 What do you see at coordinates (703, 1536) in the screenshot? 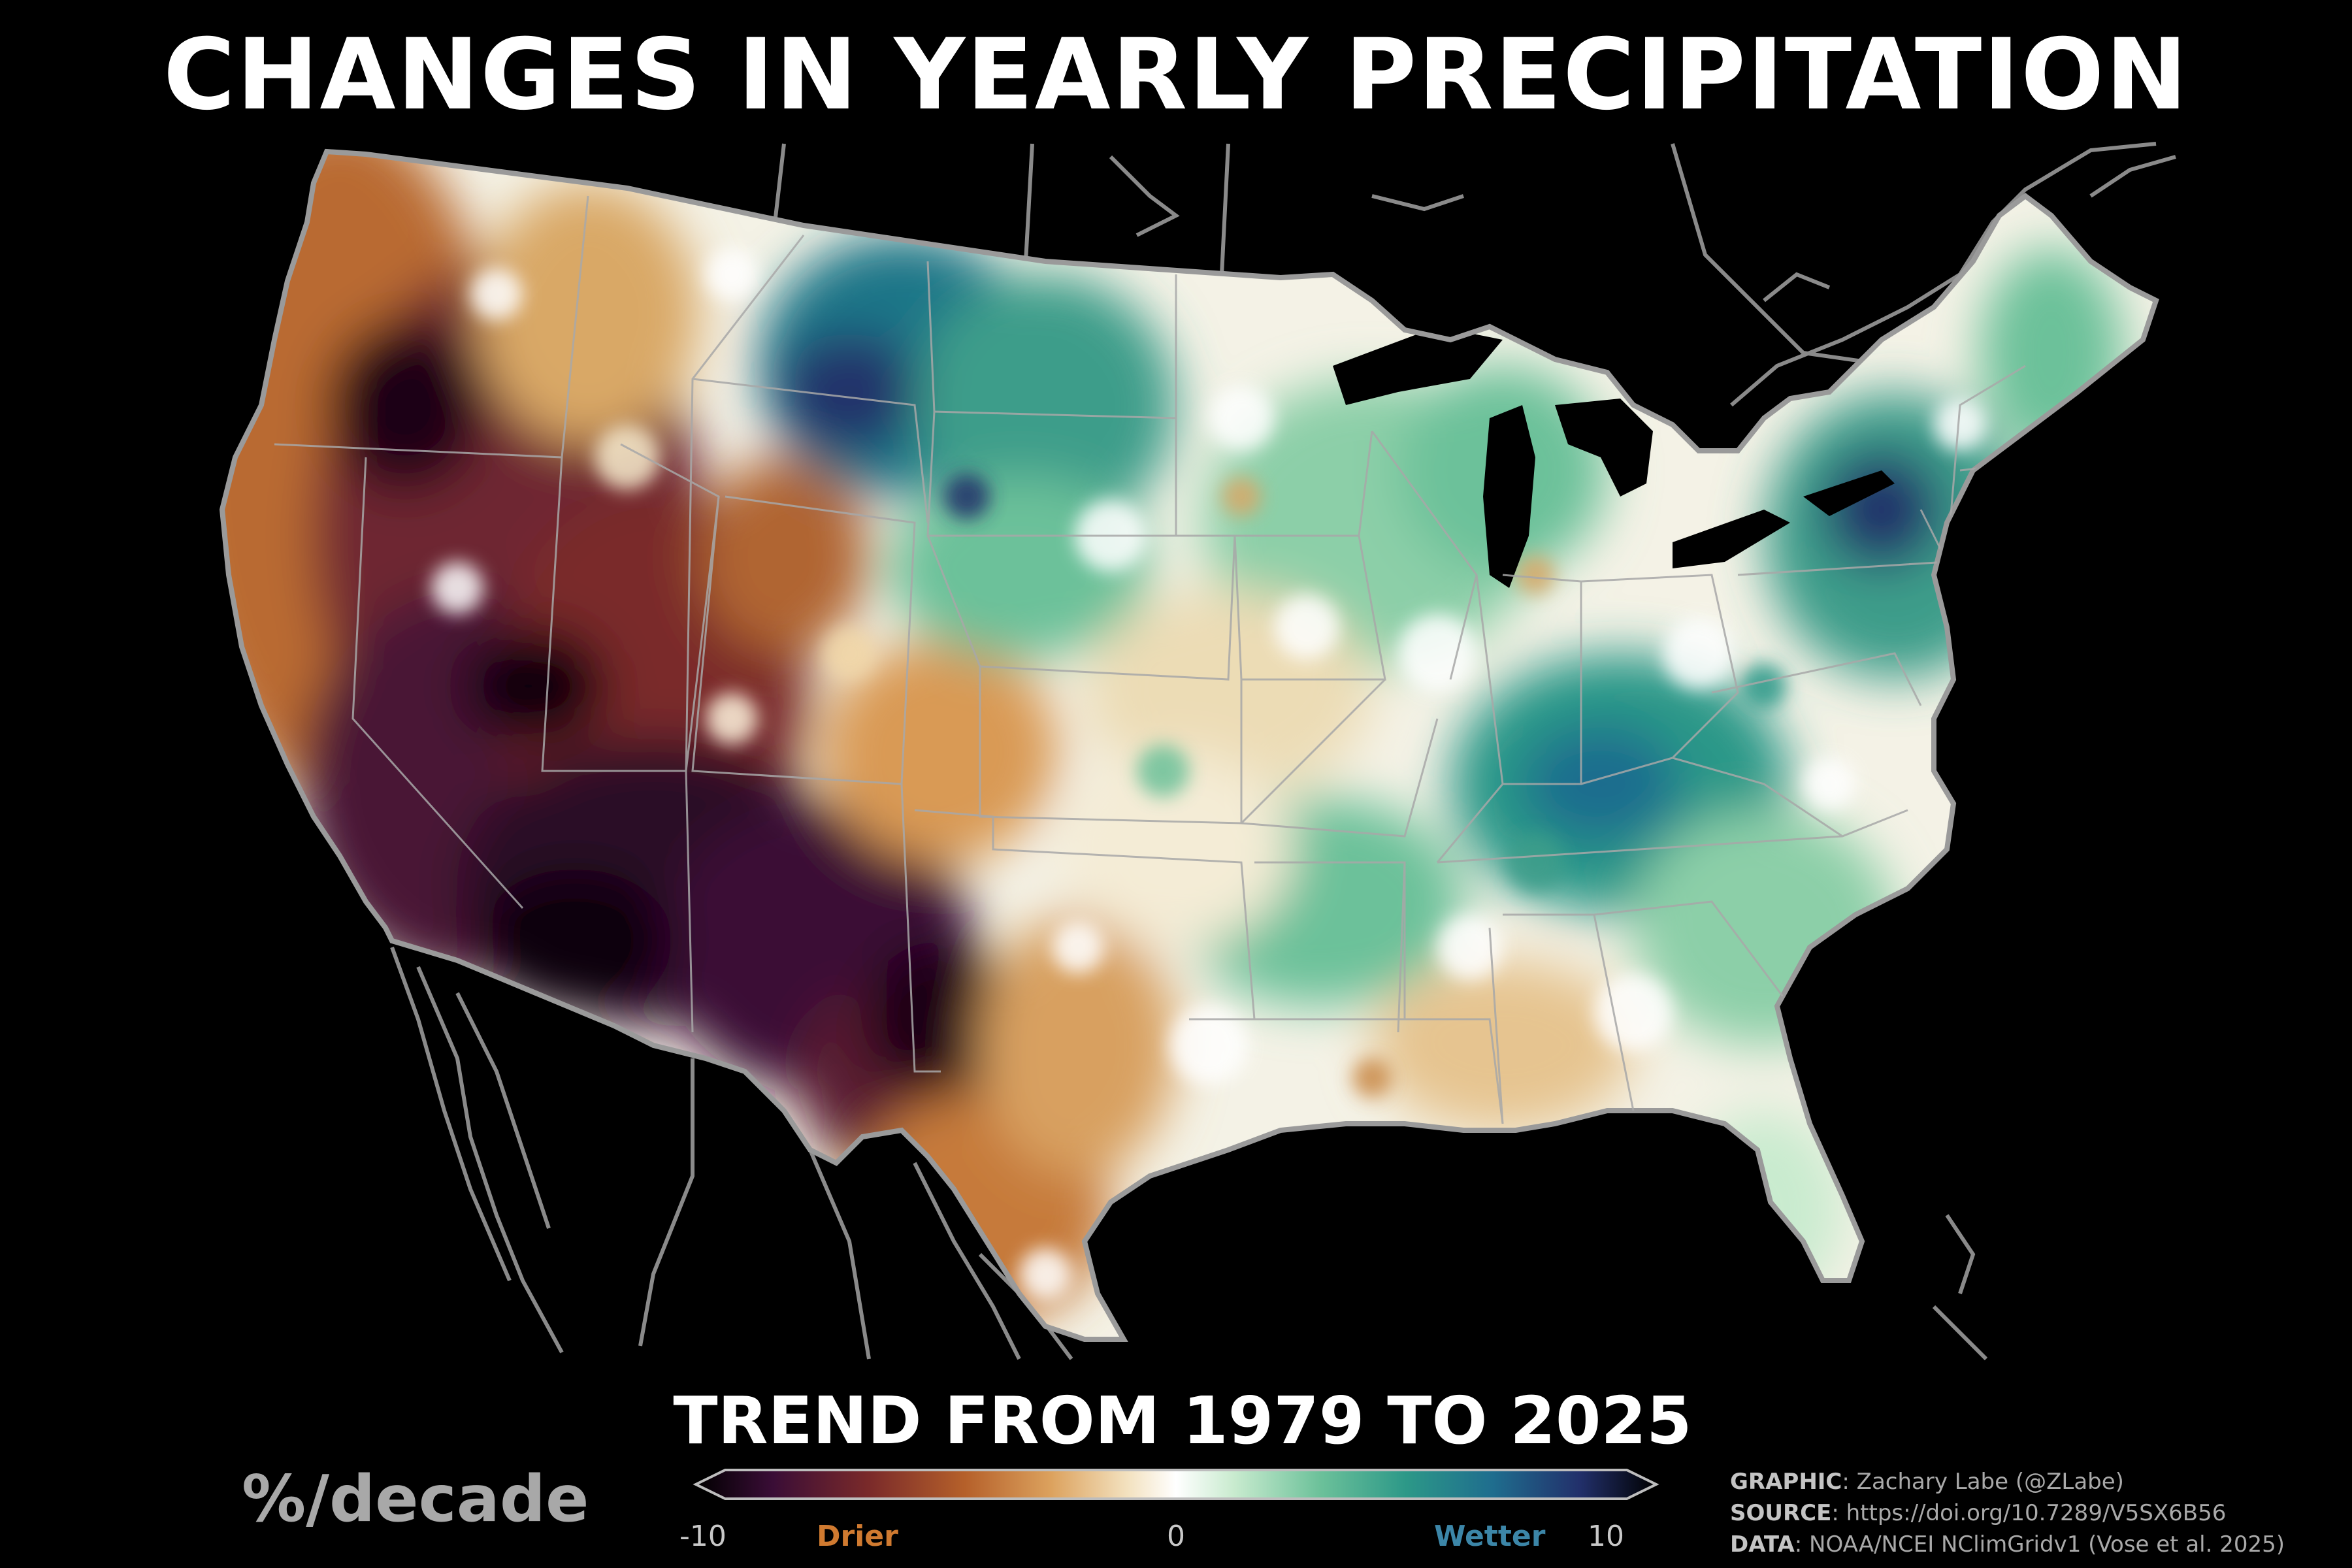
I see `colorbar-min-label: -10` at bounding box center [703, 1536].